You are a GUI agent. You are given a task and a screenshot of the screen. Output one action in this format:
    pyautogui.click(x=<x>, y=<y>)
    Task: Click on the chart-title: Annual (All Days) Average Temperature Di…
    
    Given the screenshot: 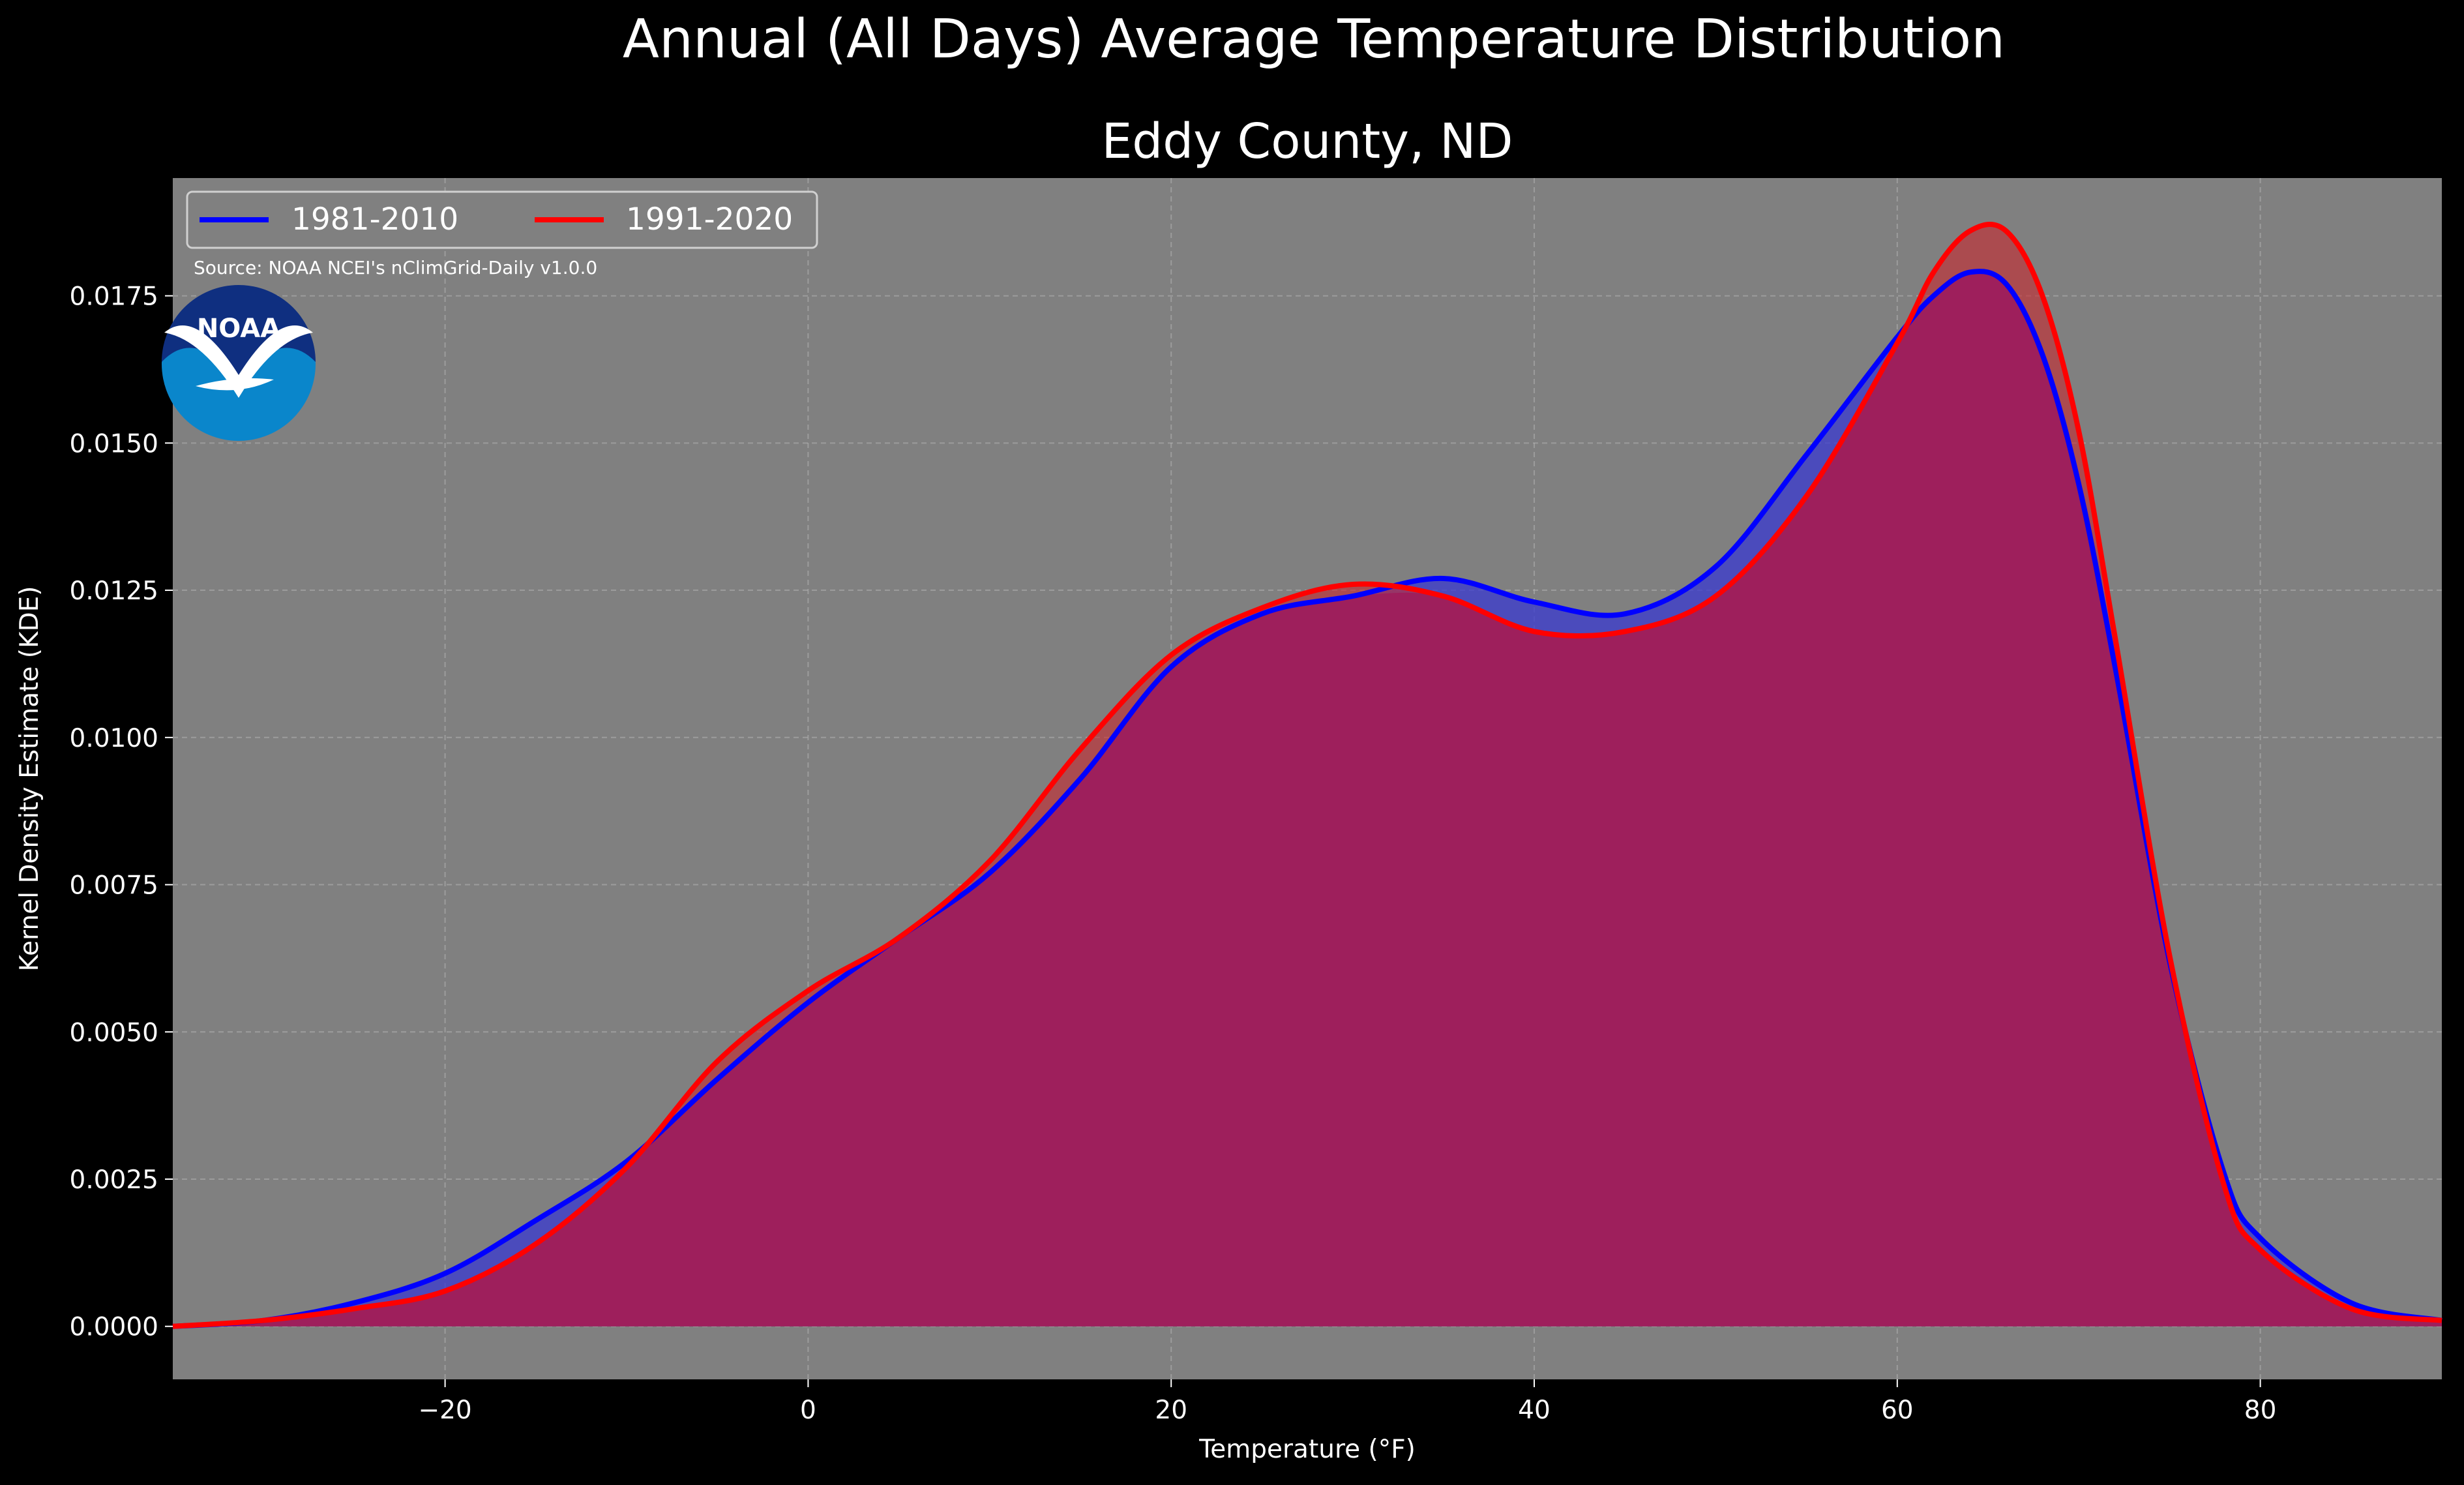 What is the action you would take?
    pyautogui.click(x=1314, y=39)
    